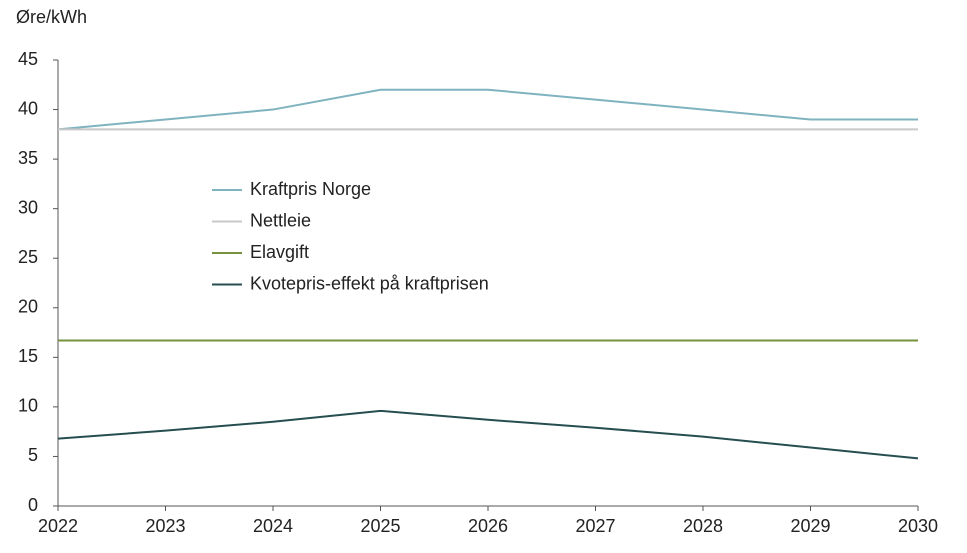  I want to click on legend-label: Kraftpris Norge, so click(310, 189).